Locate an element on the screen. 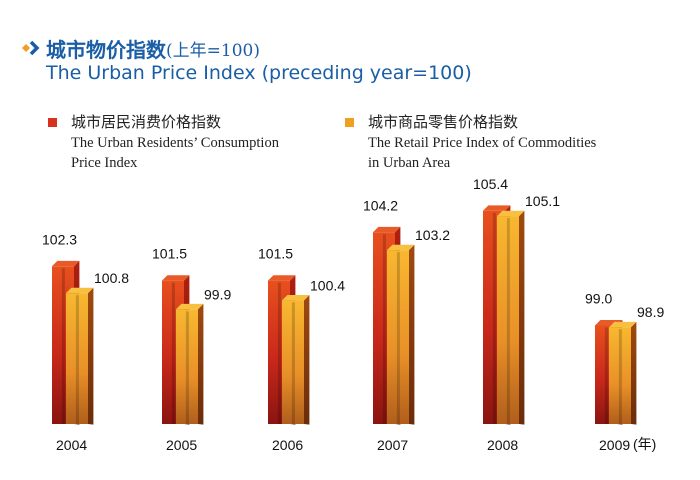 The height and width of the screenshot is (480, 700). bar-retail-2004 is located at coordinates (80, 356).